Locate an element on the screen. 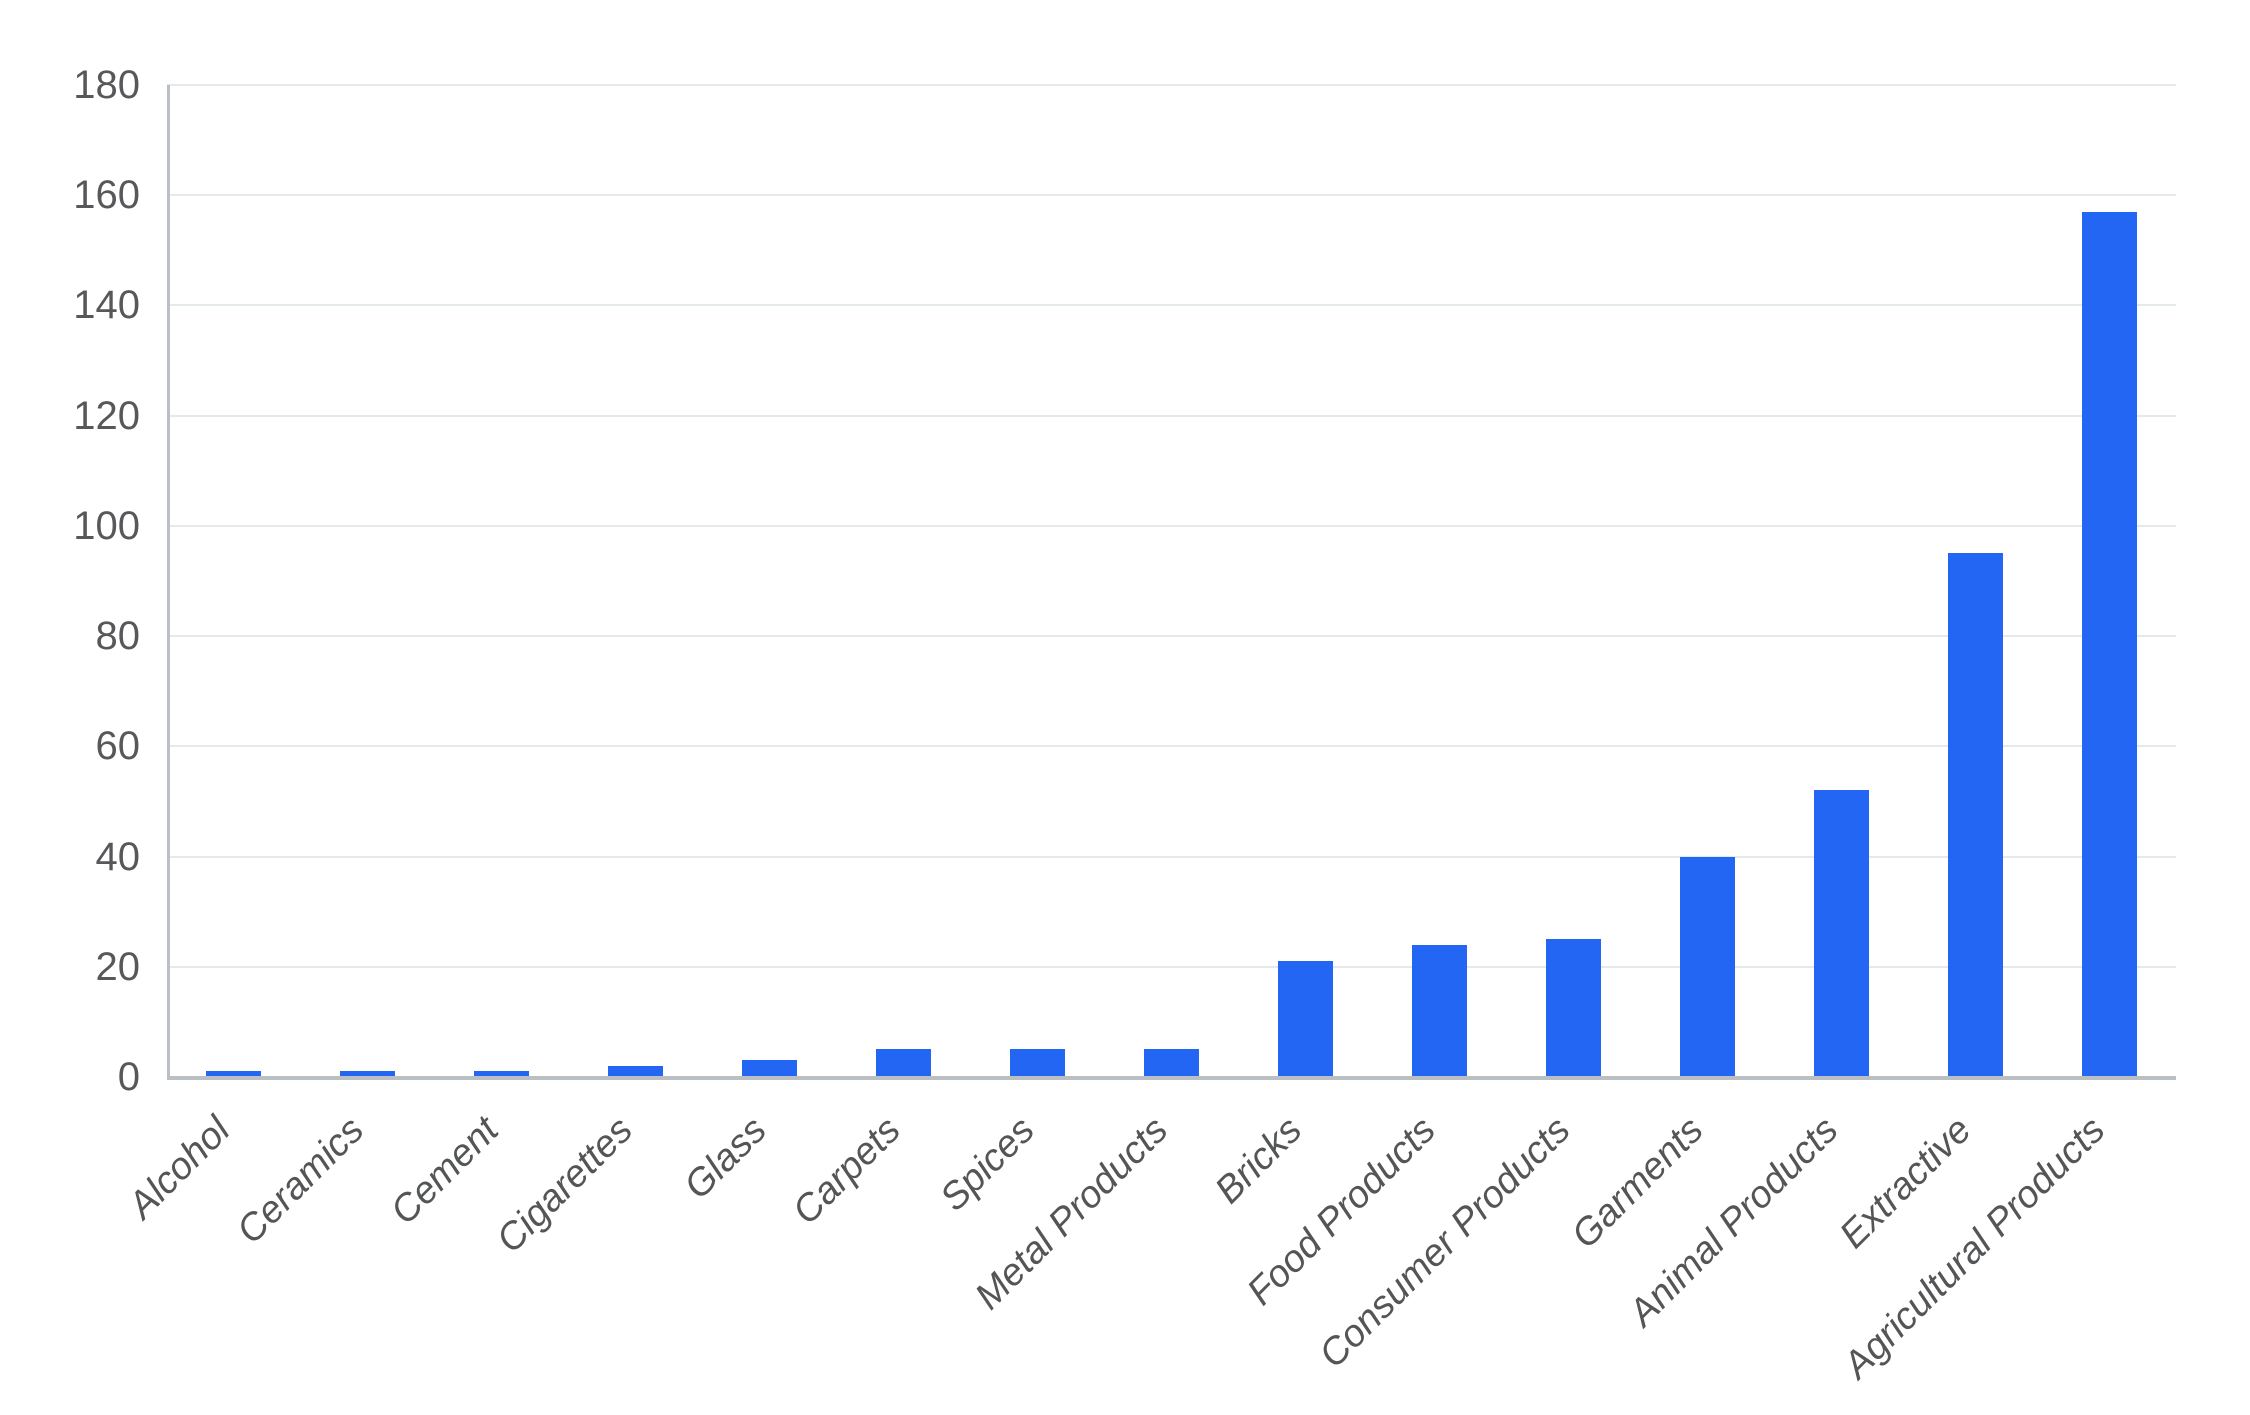 The height and width of the screenshot is (1415, 2250). y-tick-label-160: 160 is located at coordinates (106, 195).